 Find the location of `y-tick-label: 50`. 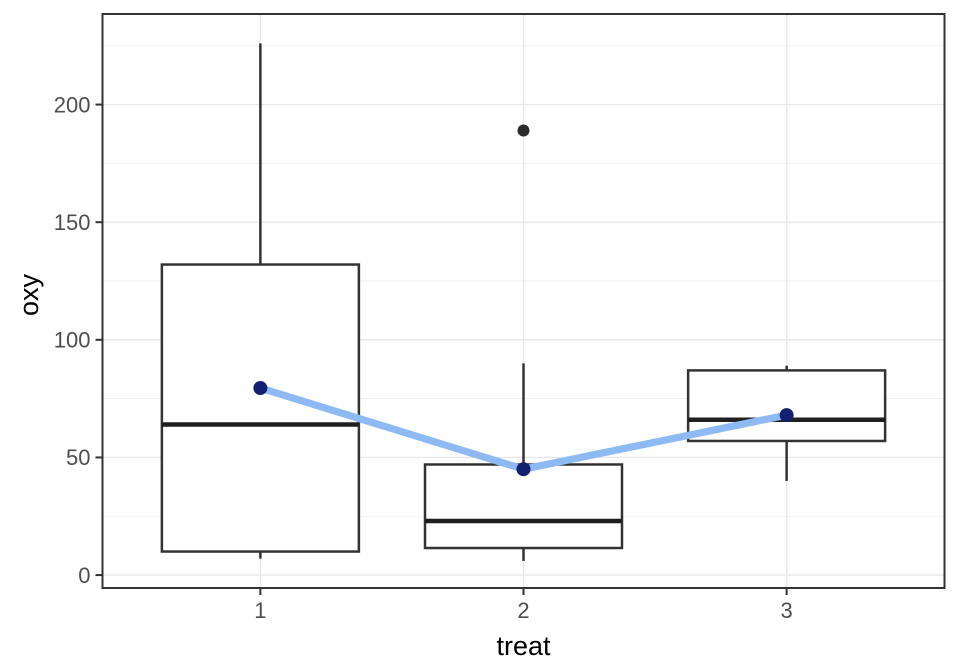

y-tick-label: 50 is located at coordinates (78, 457).